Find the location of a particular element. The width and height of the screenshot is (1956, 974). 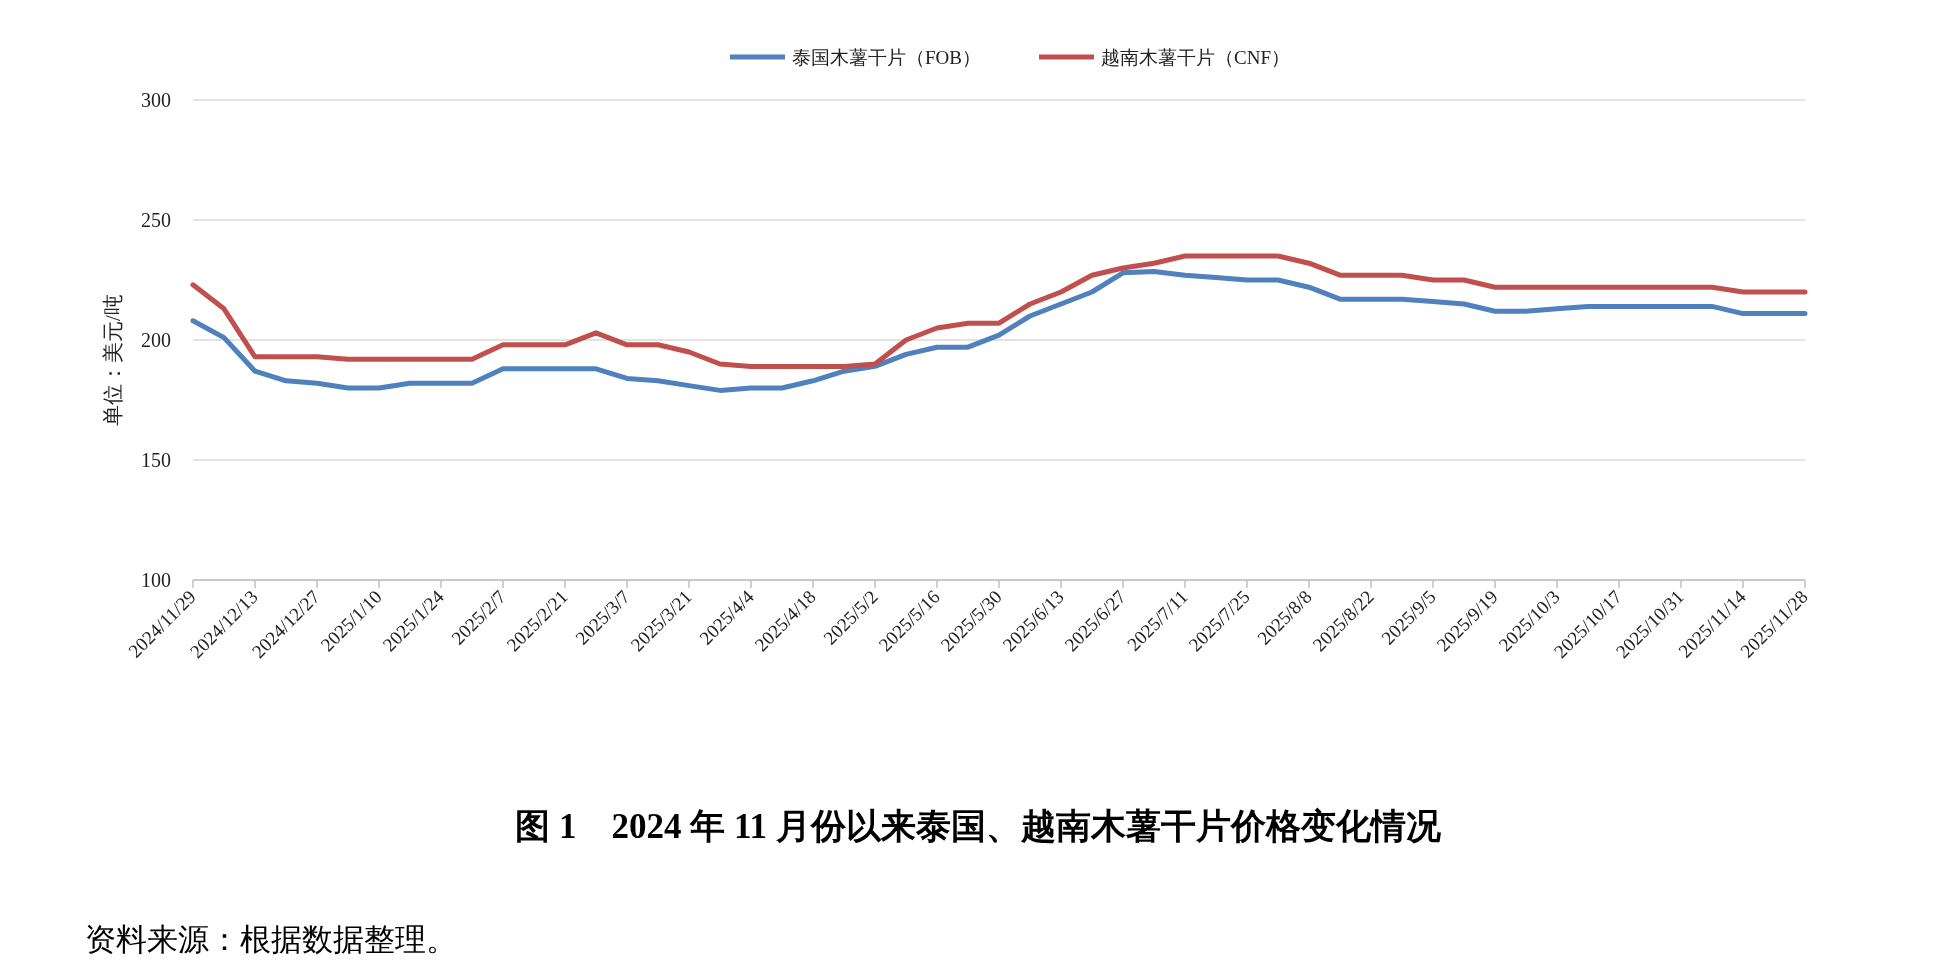

text: 资料来源：根据数据整理。 is located at coordinates (271, 939).